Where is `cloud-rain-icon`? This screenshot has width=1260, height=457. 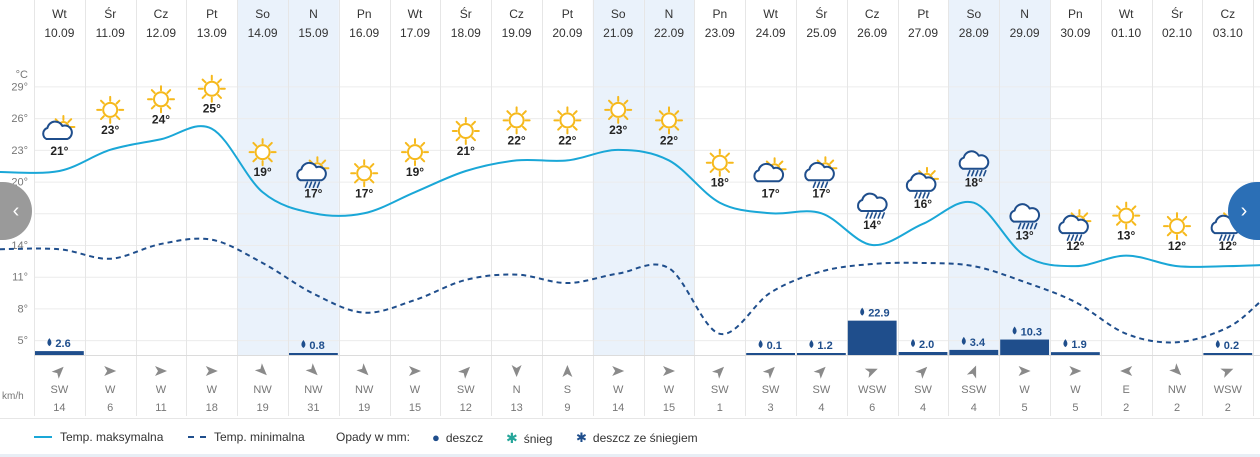 cloud-rain-icon is located at coordinates (974, 163).